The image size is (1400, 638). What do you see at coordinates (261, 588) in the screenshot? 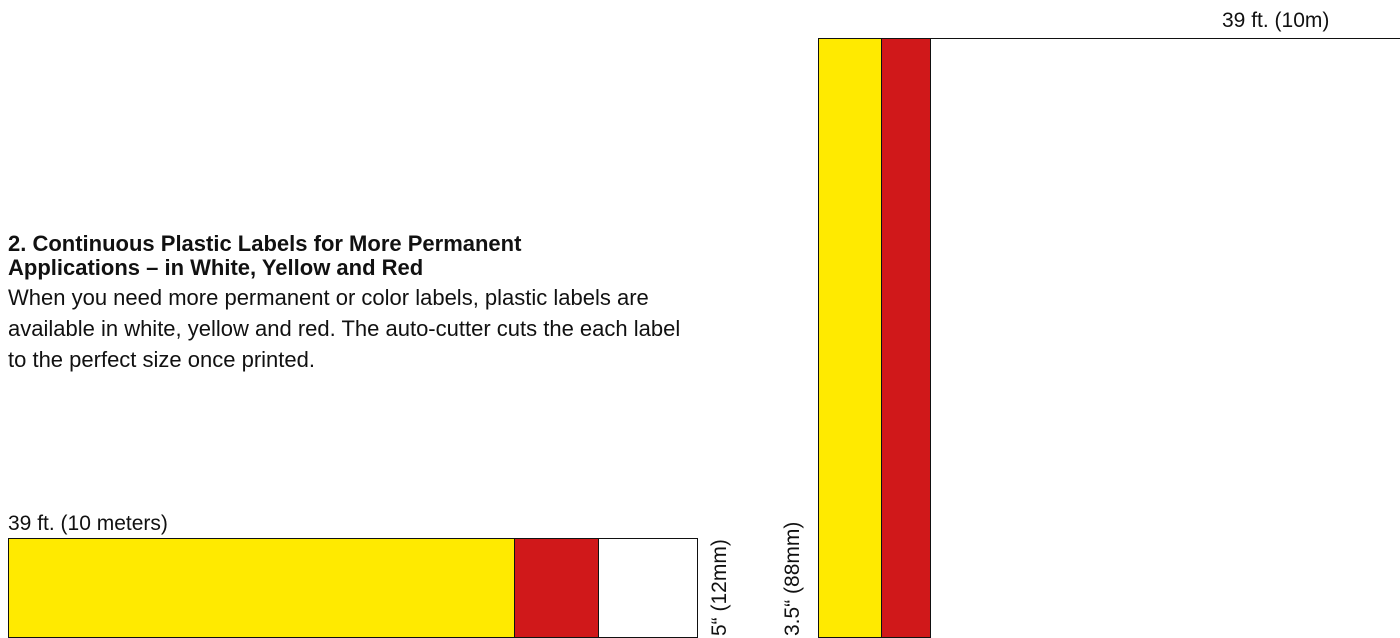
I see `left-yellow-strip` at bounding box center [261, 588].